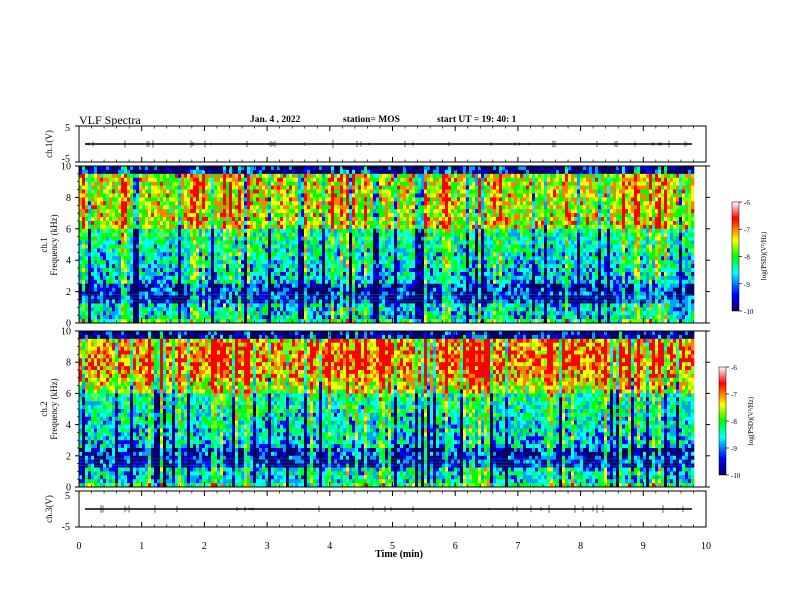 The width and height of the screenshot is (792, 612). What do you see at coordinates (79, 546) in the screenshot?
I see `xtick-label: 0` at bounding box center [79, 546].